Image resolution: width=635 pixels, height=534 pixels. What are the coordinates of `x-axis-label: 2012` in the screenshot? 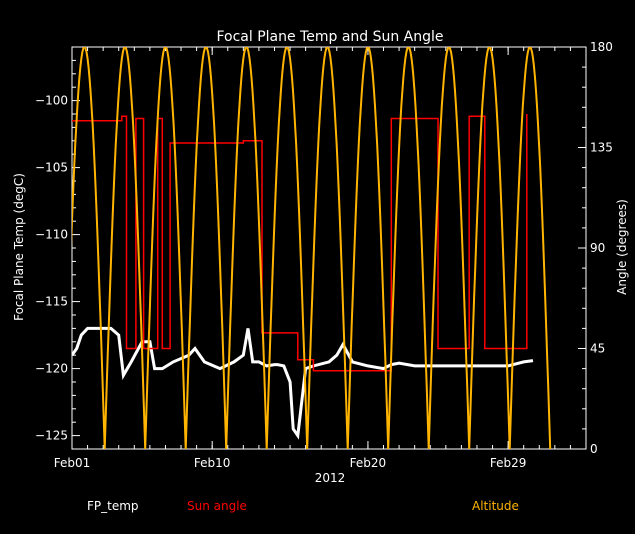 It's located at (330, 478).